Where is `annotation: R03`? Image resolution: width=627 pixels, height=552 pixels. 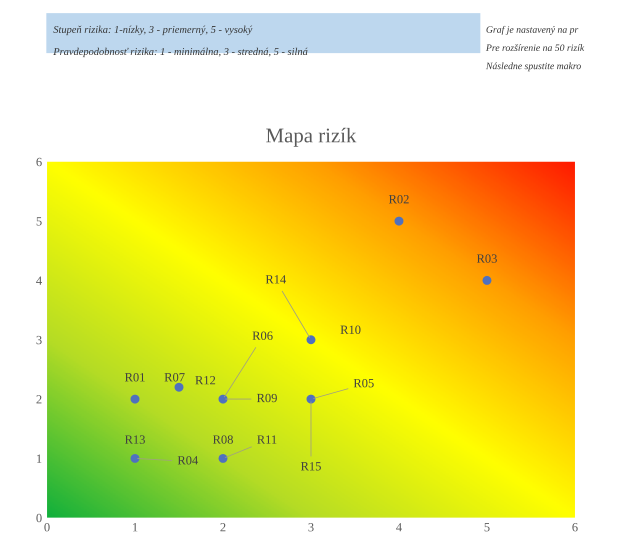
annotation: R03 is located at coordinates (486, 258).